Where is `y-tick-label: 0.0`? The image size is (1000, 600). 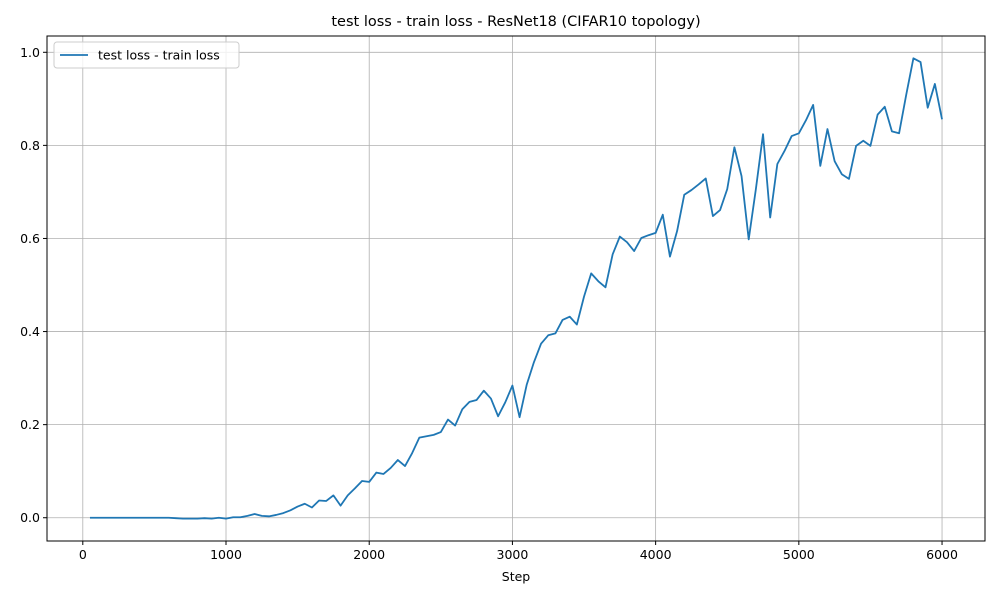
y-tick-label: 0.0 is located at coordinates (30, 517).